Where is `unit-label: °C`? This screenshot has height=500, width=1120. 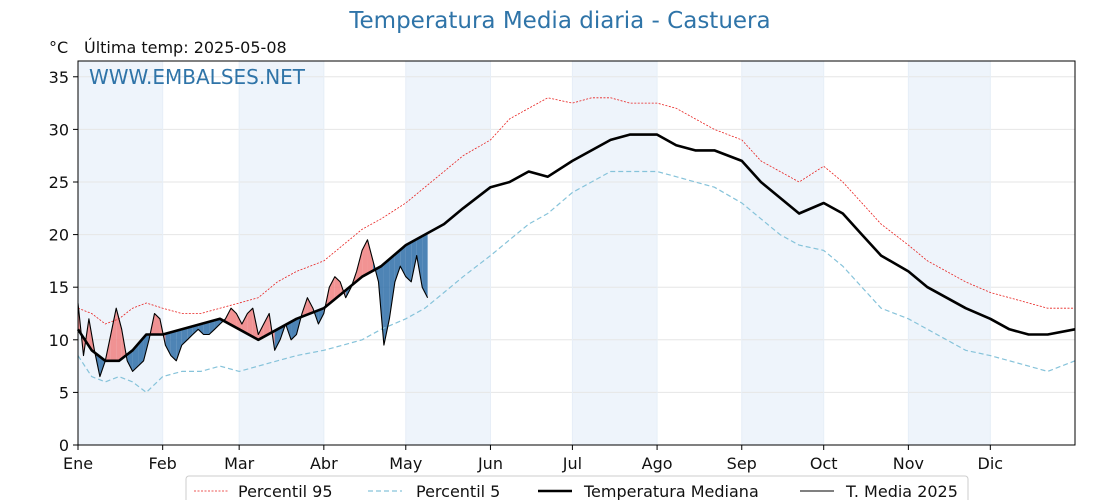
unit-label: °C is located at coordinates (59, 47).